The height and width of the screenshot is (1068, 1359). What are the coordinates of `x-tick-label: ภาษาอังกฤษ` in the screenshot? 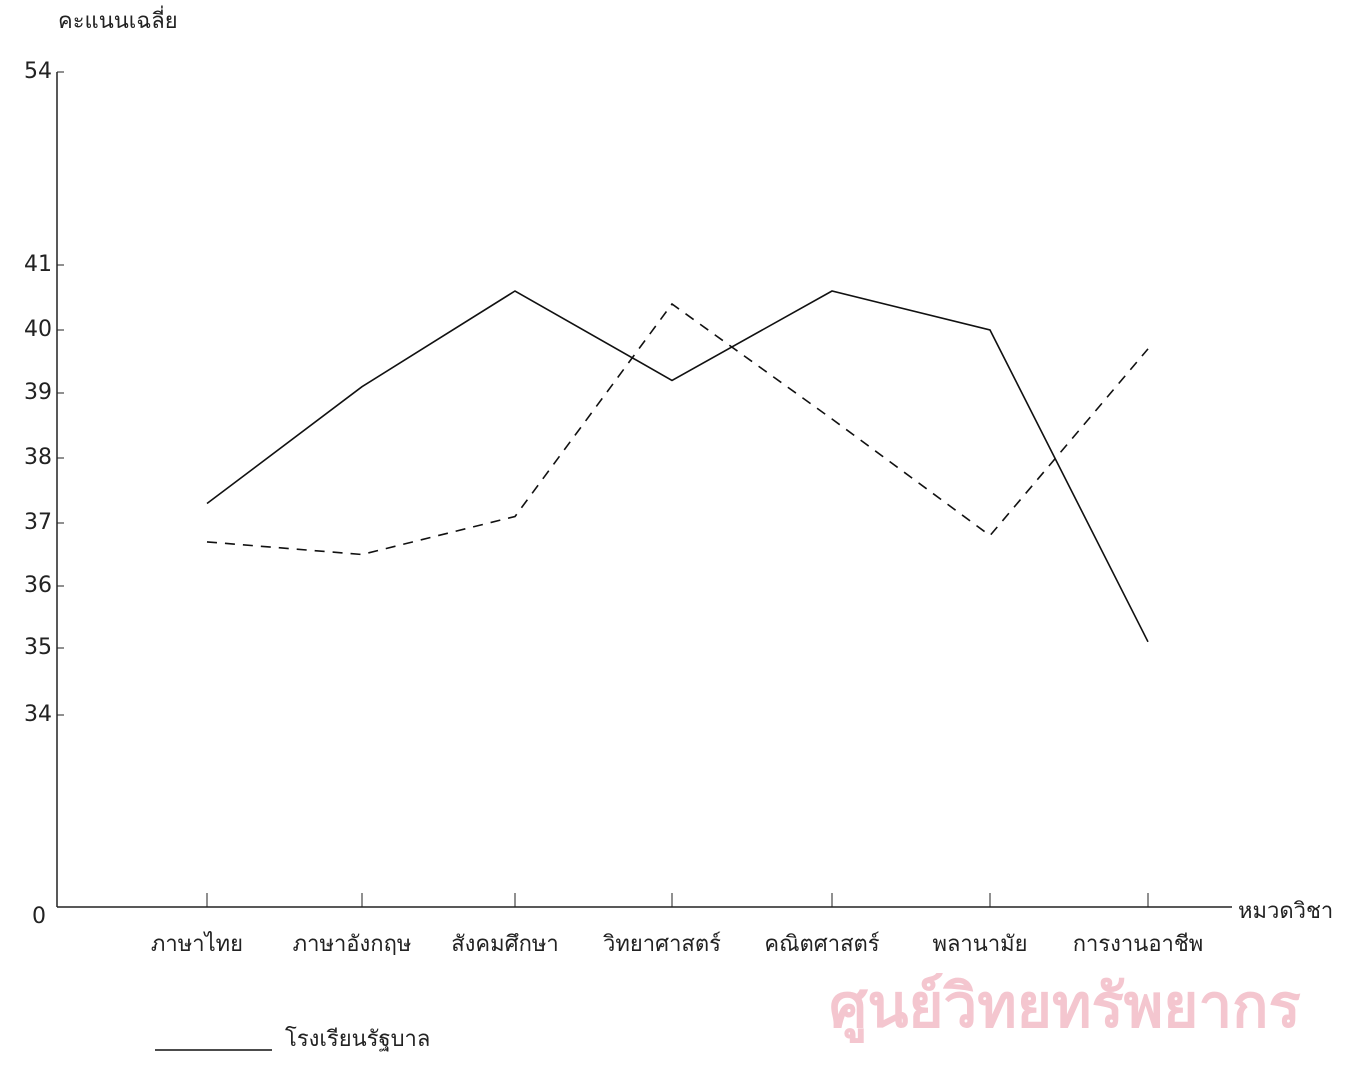 It's located at (352, 944).